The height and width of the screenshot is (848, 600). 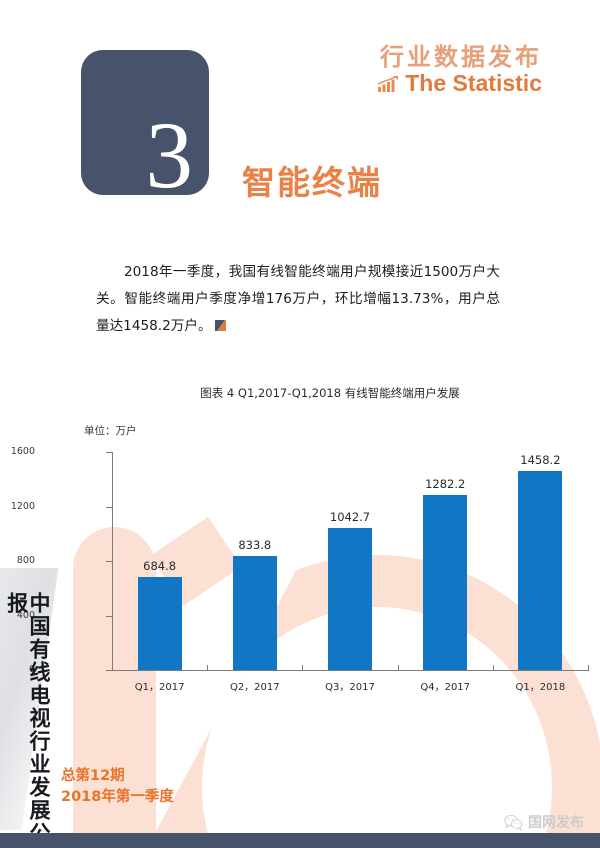 I want to click on issue-number: 总第12期, so click(x=93, y=776).